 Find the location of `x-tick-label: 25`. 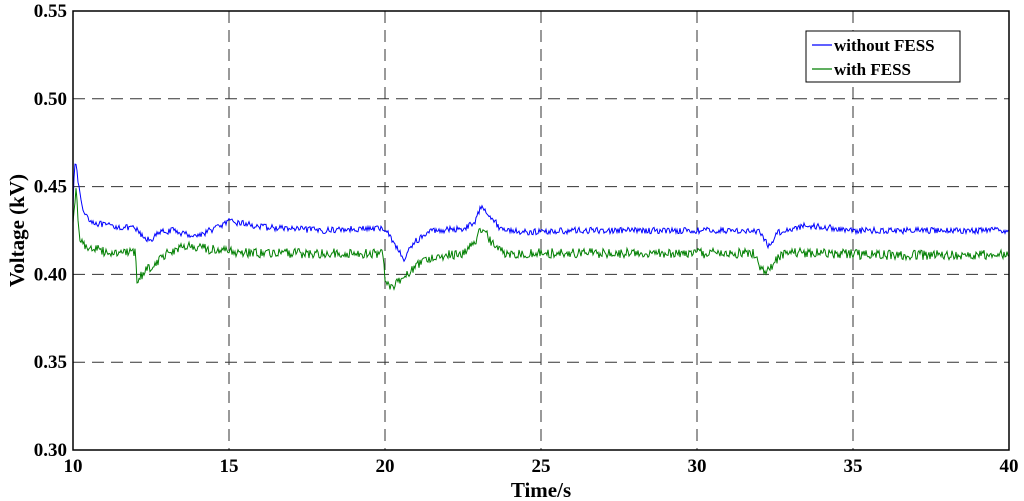

x-tick-label: 25 is located at coordinates (541, 466).